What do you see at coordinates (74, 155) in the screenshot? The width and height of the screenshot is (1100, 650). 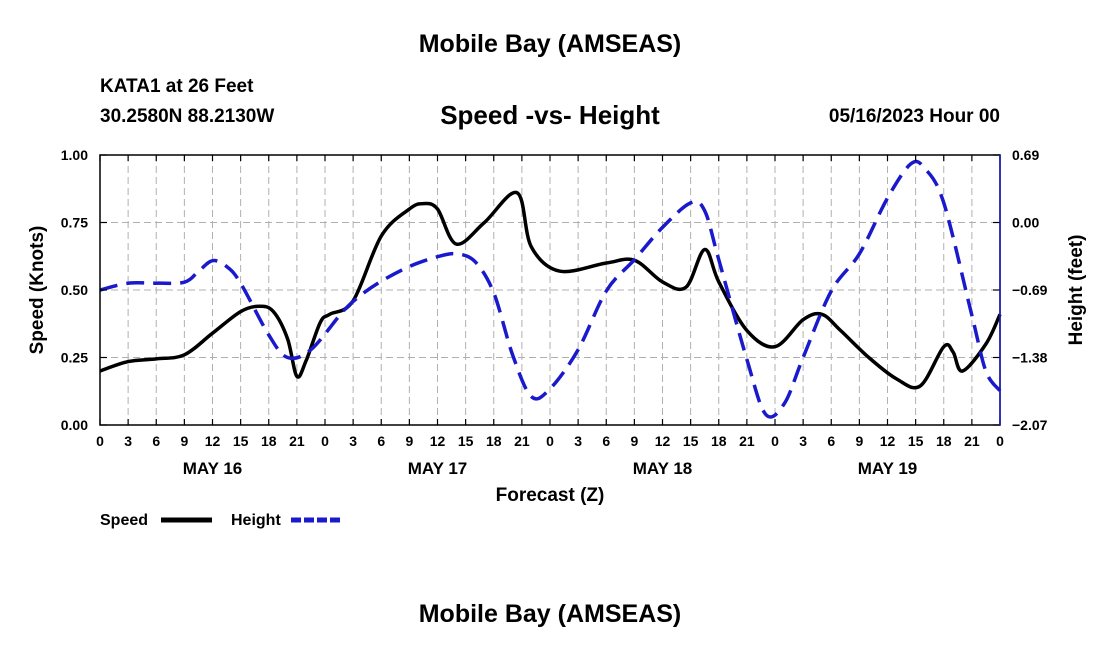 I see `y-tick-label: 1.00` at bounding box center [74, 155].